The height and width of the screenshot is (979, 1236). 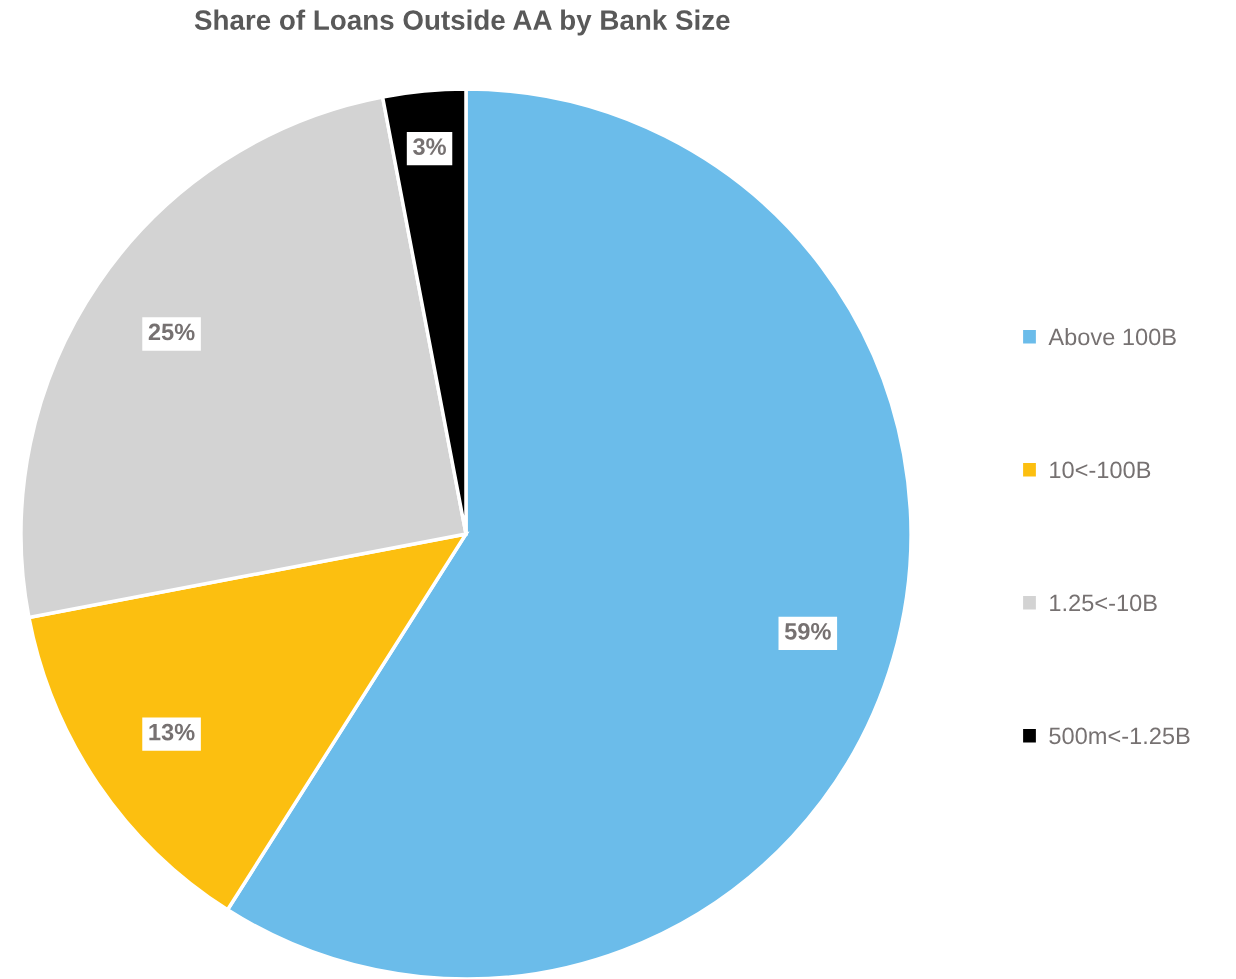 I want to click on legend-label: Above 100B, so click(x=1112, y=336).